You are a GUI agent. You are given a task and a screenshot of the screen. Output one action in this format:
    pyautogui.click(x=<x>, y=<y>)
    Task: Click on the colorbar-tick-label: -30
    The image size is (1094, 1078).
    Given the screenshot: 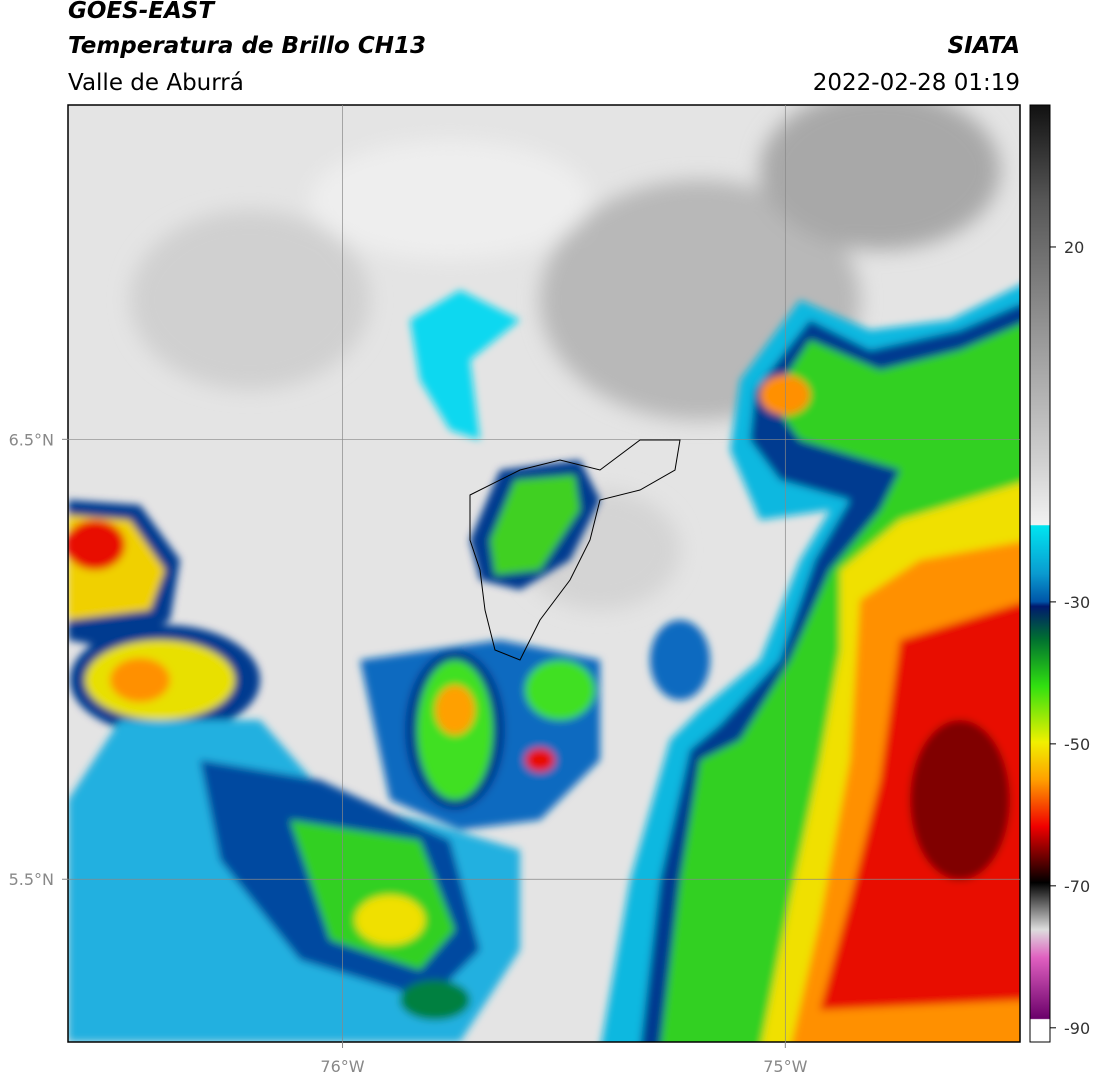 What is the action you would take?
    pyautogui.click(x=1077, y=602)
    